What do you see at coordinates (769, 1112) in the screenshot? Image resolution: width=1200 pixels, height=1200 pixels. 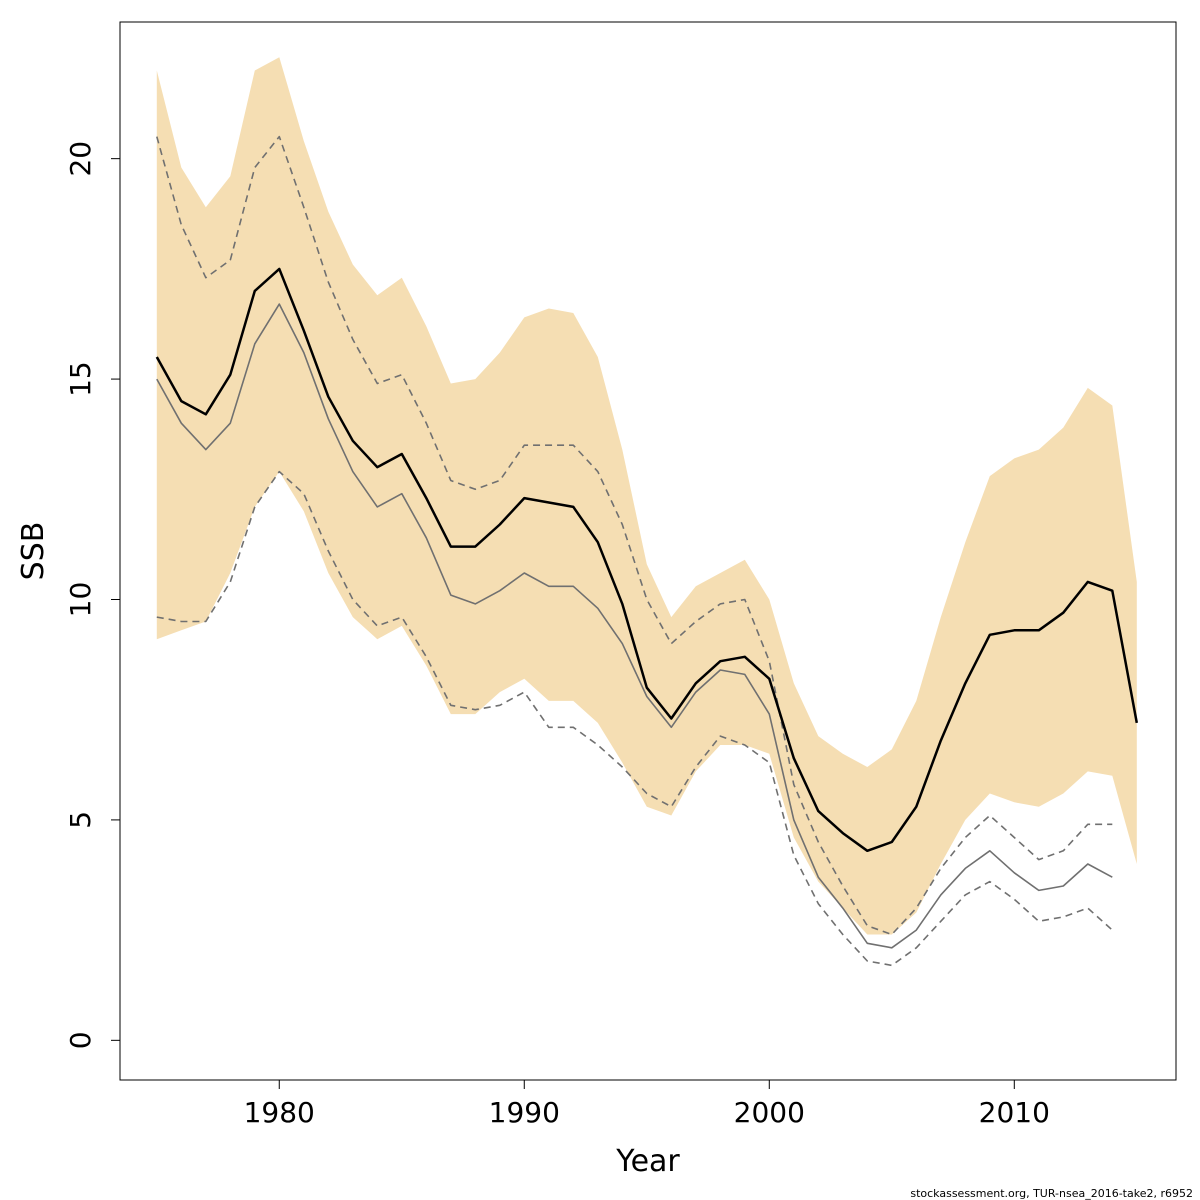 I see `x-tick-label: 2000` at bounding box center [769, 1112].